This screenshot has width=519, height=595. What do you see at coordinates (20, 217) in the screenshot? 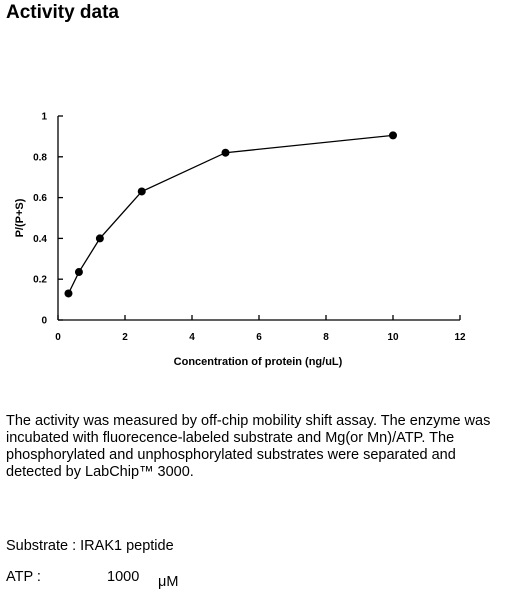
I see `y-axis-label: P/(P+S)` at bounding box center [20, 217].